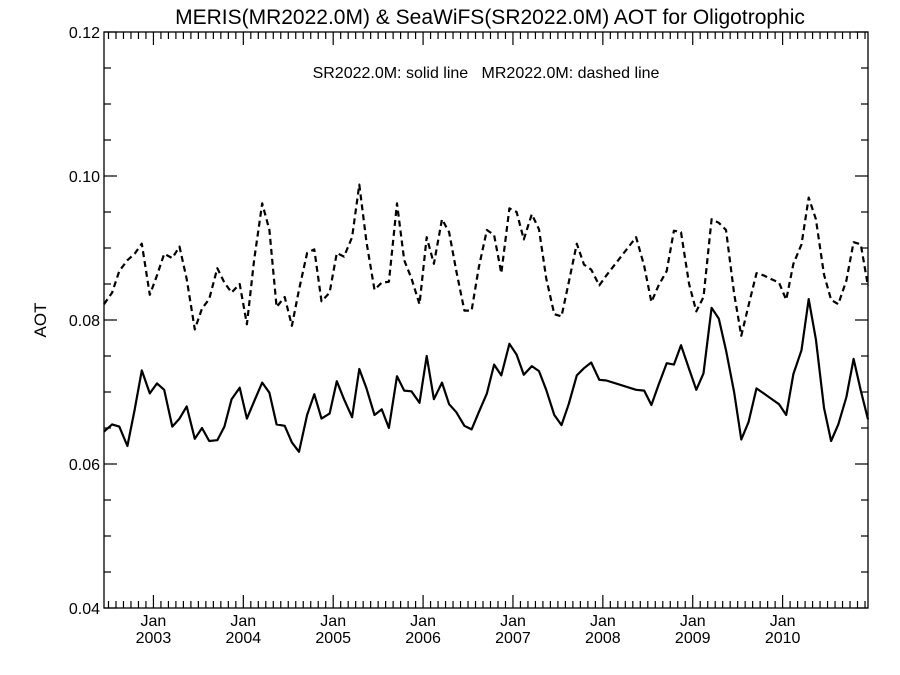 This screenshot has height=675, width=900. What do you see at coordinates (693, 638) in the screenshot?
I see `x-tick-year-label: 2009` at bounding box center [693, 638].